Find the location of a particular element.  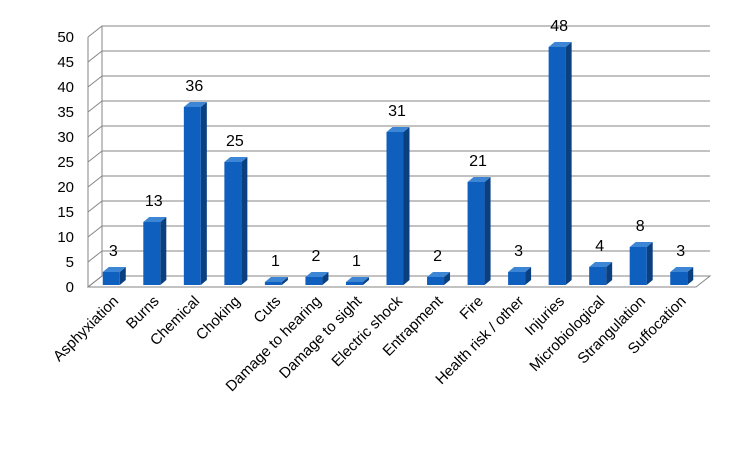

data-label: 1 is located at coordinates (356, 261).